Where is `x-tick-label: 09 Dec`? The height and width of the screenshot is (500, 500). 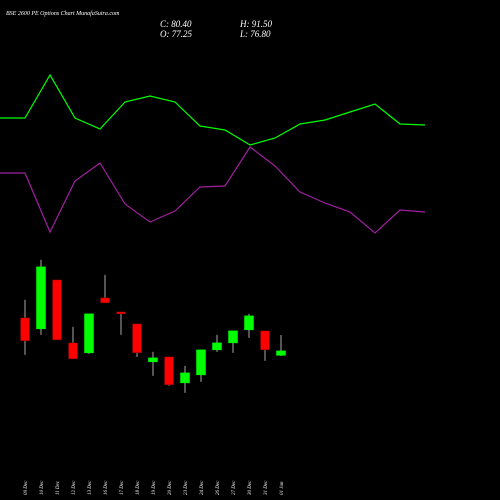 x-tick-label: 09 Dec is located at coordinates (26, 487).